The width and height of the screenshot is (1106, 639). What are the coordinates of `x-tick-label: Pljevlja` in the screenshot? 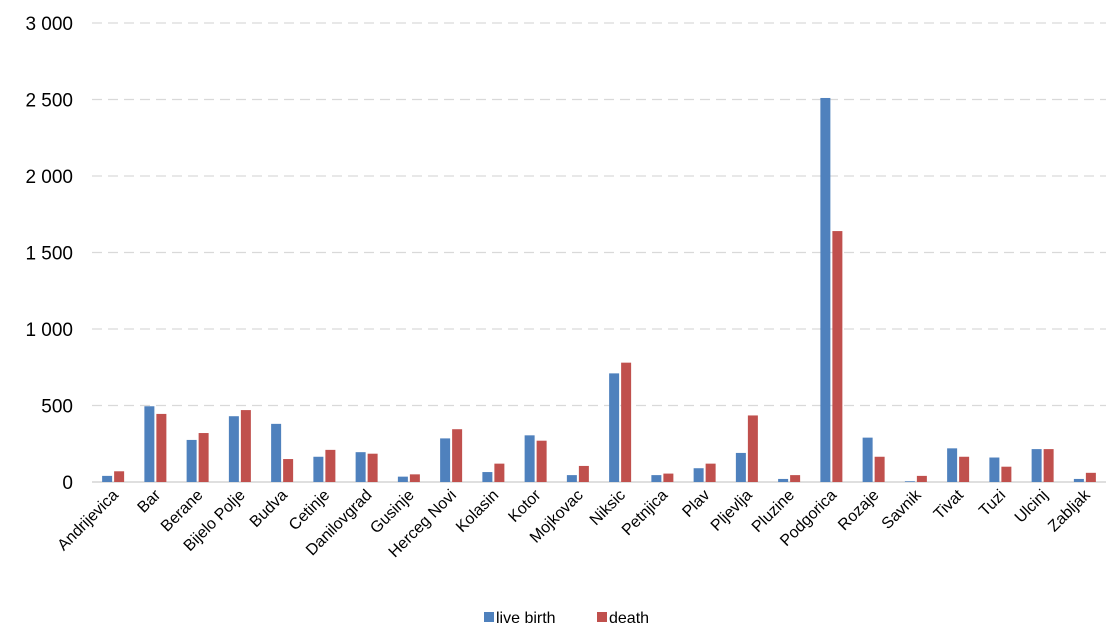 It's located at (732, 511).